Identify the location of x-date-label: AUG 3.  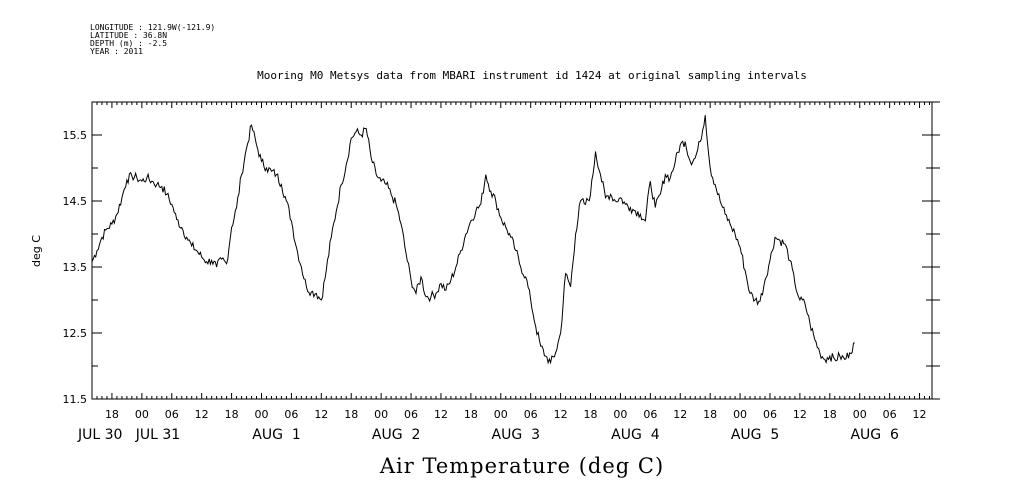
(516, 435).